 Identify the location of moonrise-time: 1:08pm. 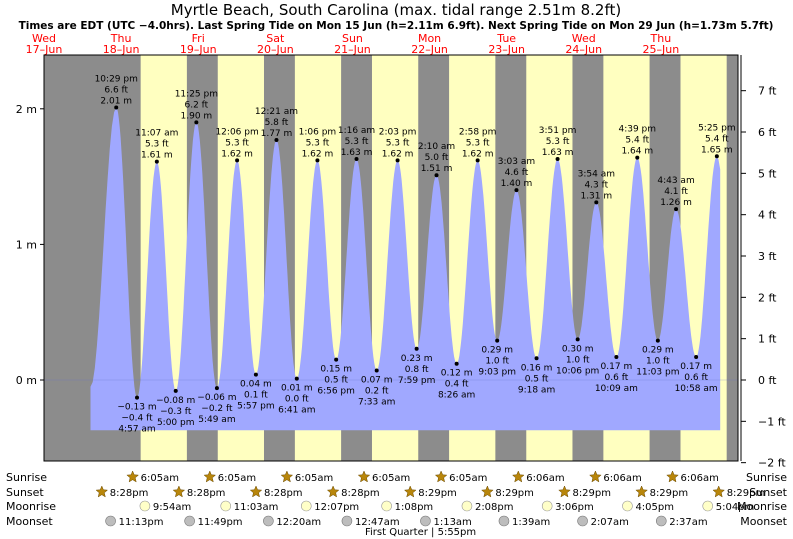
(414, 507).